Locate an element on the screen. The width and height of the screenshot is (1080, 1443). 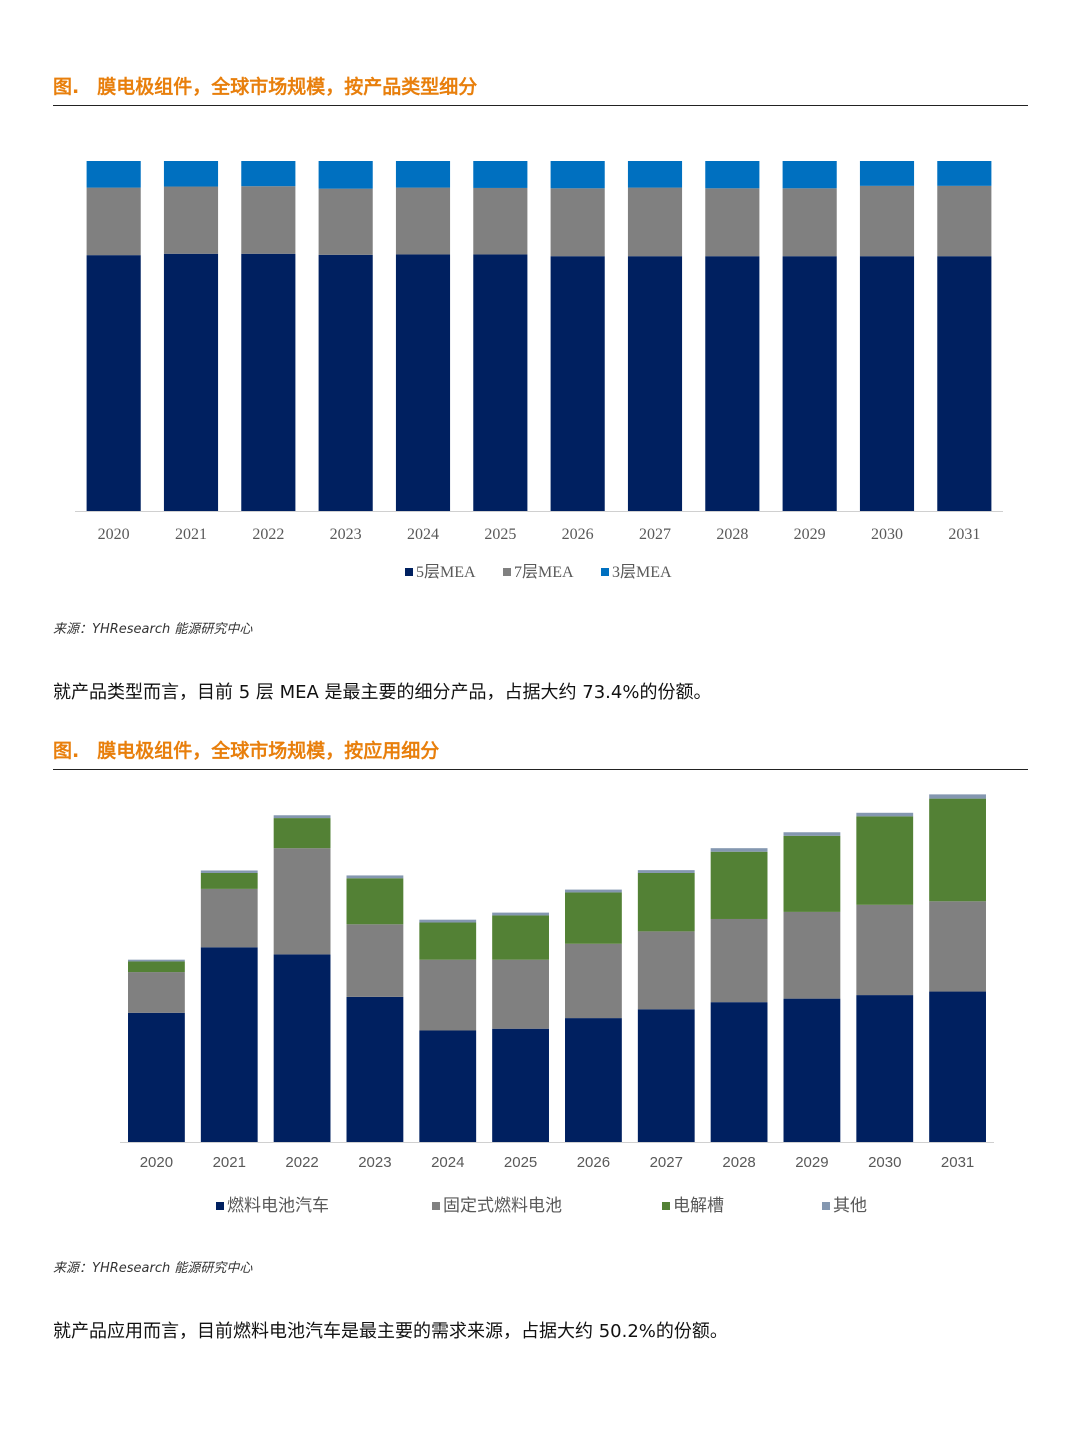
x-tick-label-2020: 2020 is located at coordinates (114, 534).